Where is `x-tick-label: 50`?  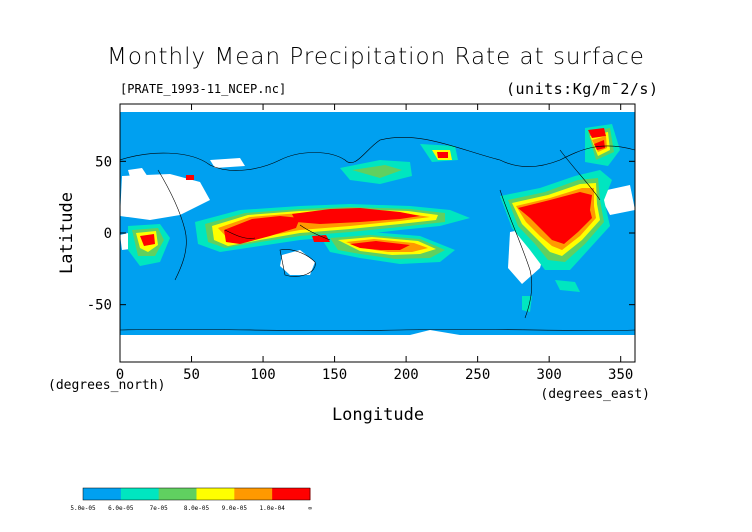 x-tick-label: 50 is located at coordinates (191, 375).